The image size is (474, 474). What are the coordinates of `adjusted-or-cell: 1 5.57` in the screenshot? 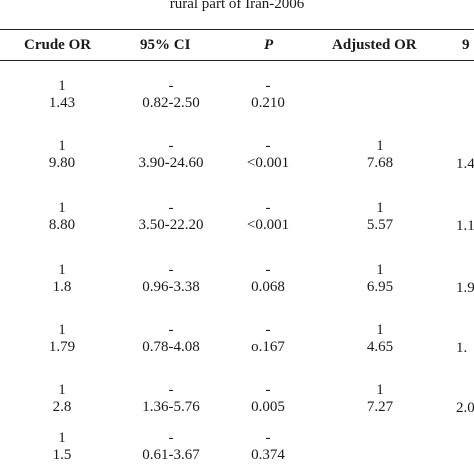 It's located at (380, 217).